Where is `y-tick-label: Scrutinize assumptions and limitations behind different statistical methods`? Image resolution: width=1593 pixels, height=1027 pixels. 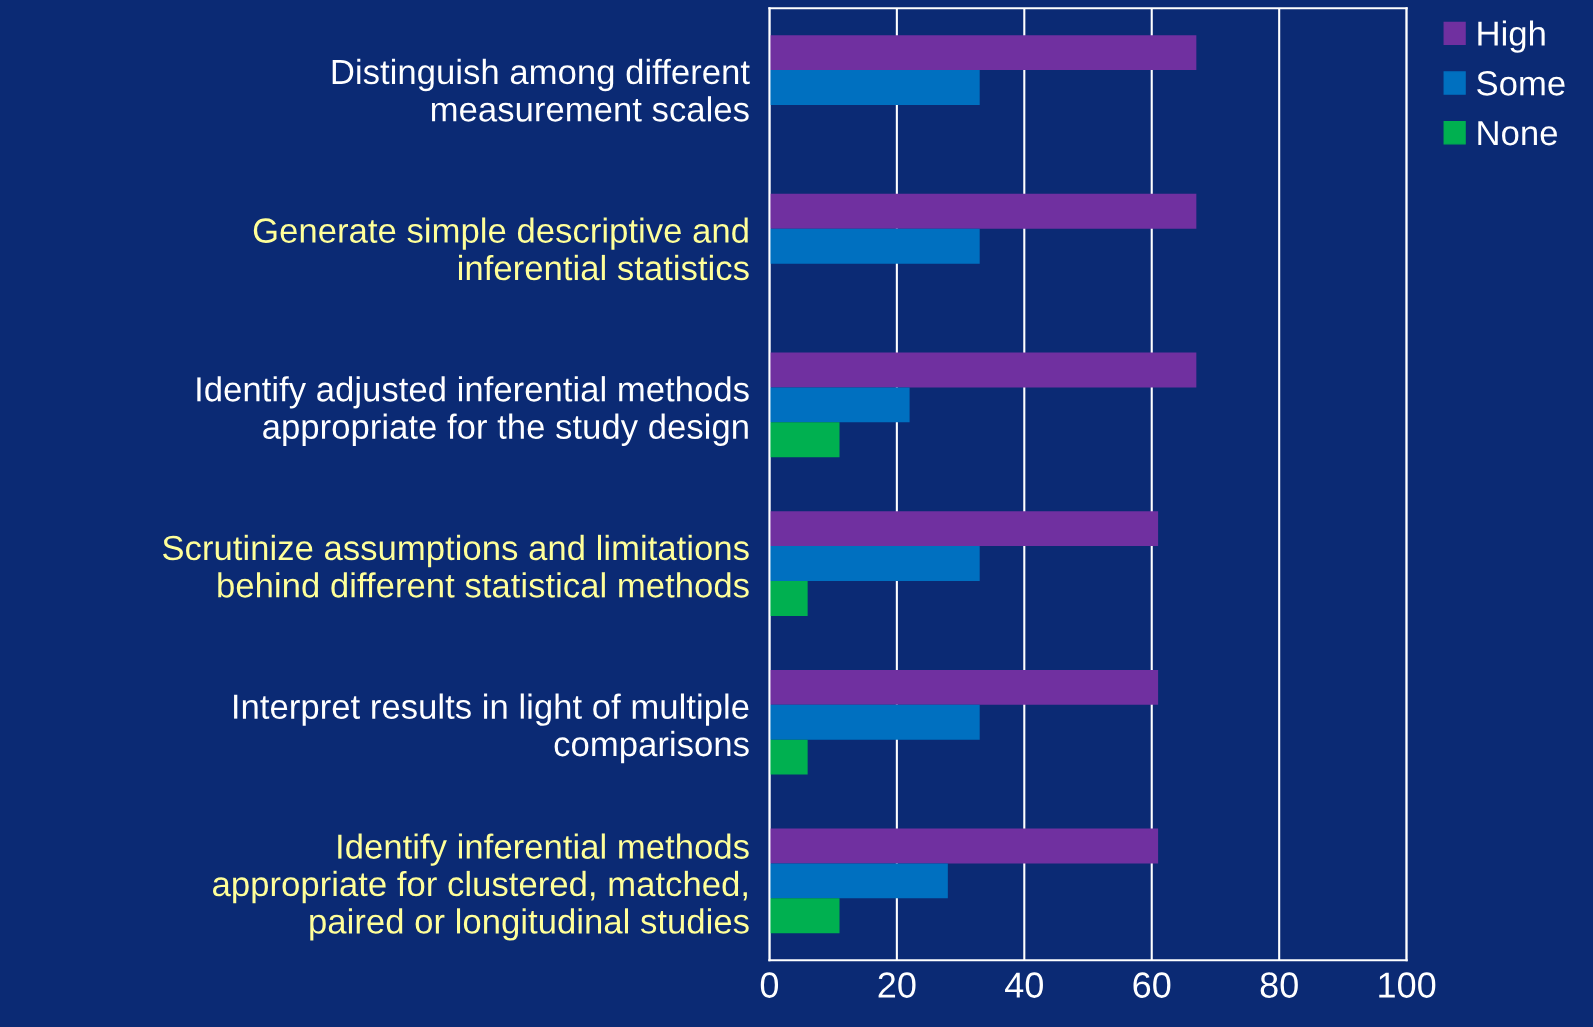
y-tick-label: Scrutinize assumptions and limitations behind different statistical methods is located at coordinates (455, 566).